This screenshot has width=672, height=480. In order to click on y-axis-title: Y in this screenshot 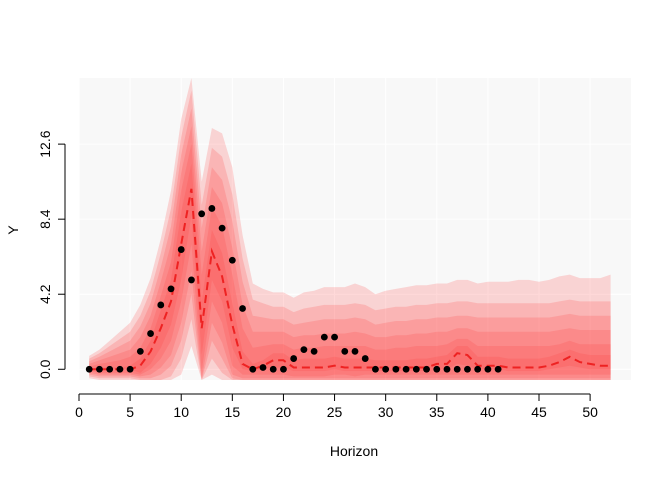, I will do `click(13, 230)`.